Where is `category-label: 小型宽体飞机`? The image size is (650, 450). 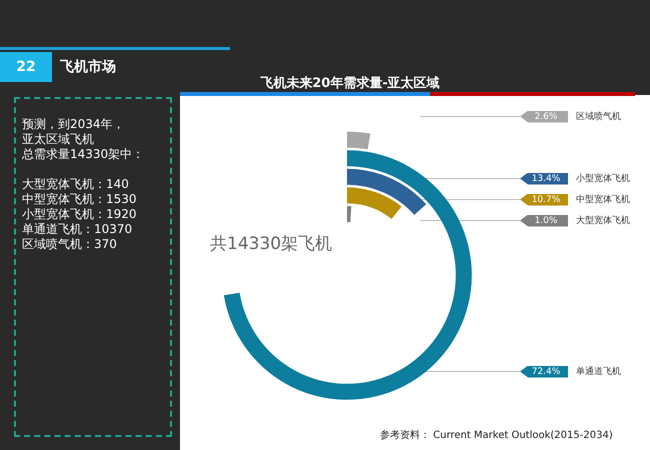
category-label: 小型宽体飞机 is located at coordinates (603, 178).